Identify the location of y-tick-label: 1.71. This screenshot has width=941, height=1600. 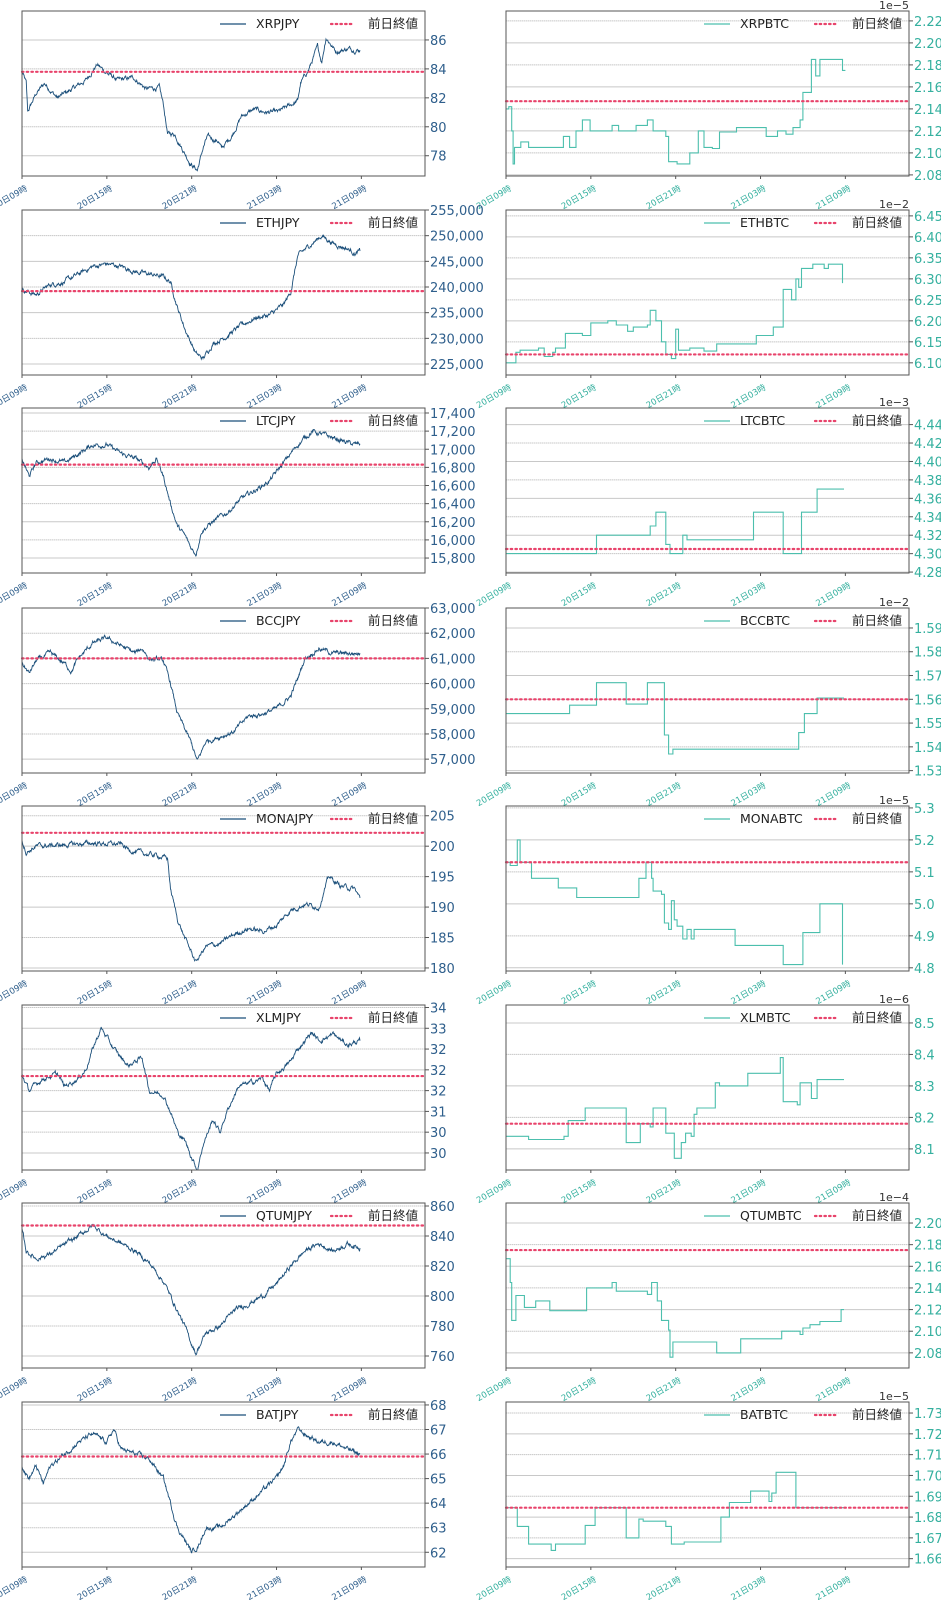
(927, 1456).